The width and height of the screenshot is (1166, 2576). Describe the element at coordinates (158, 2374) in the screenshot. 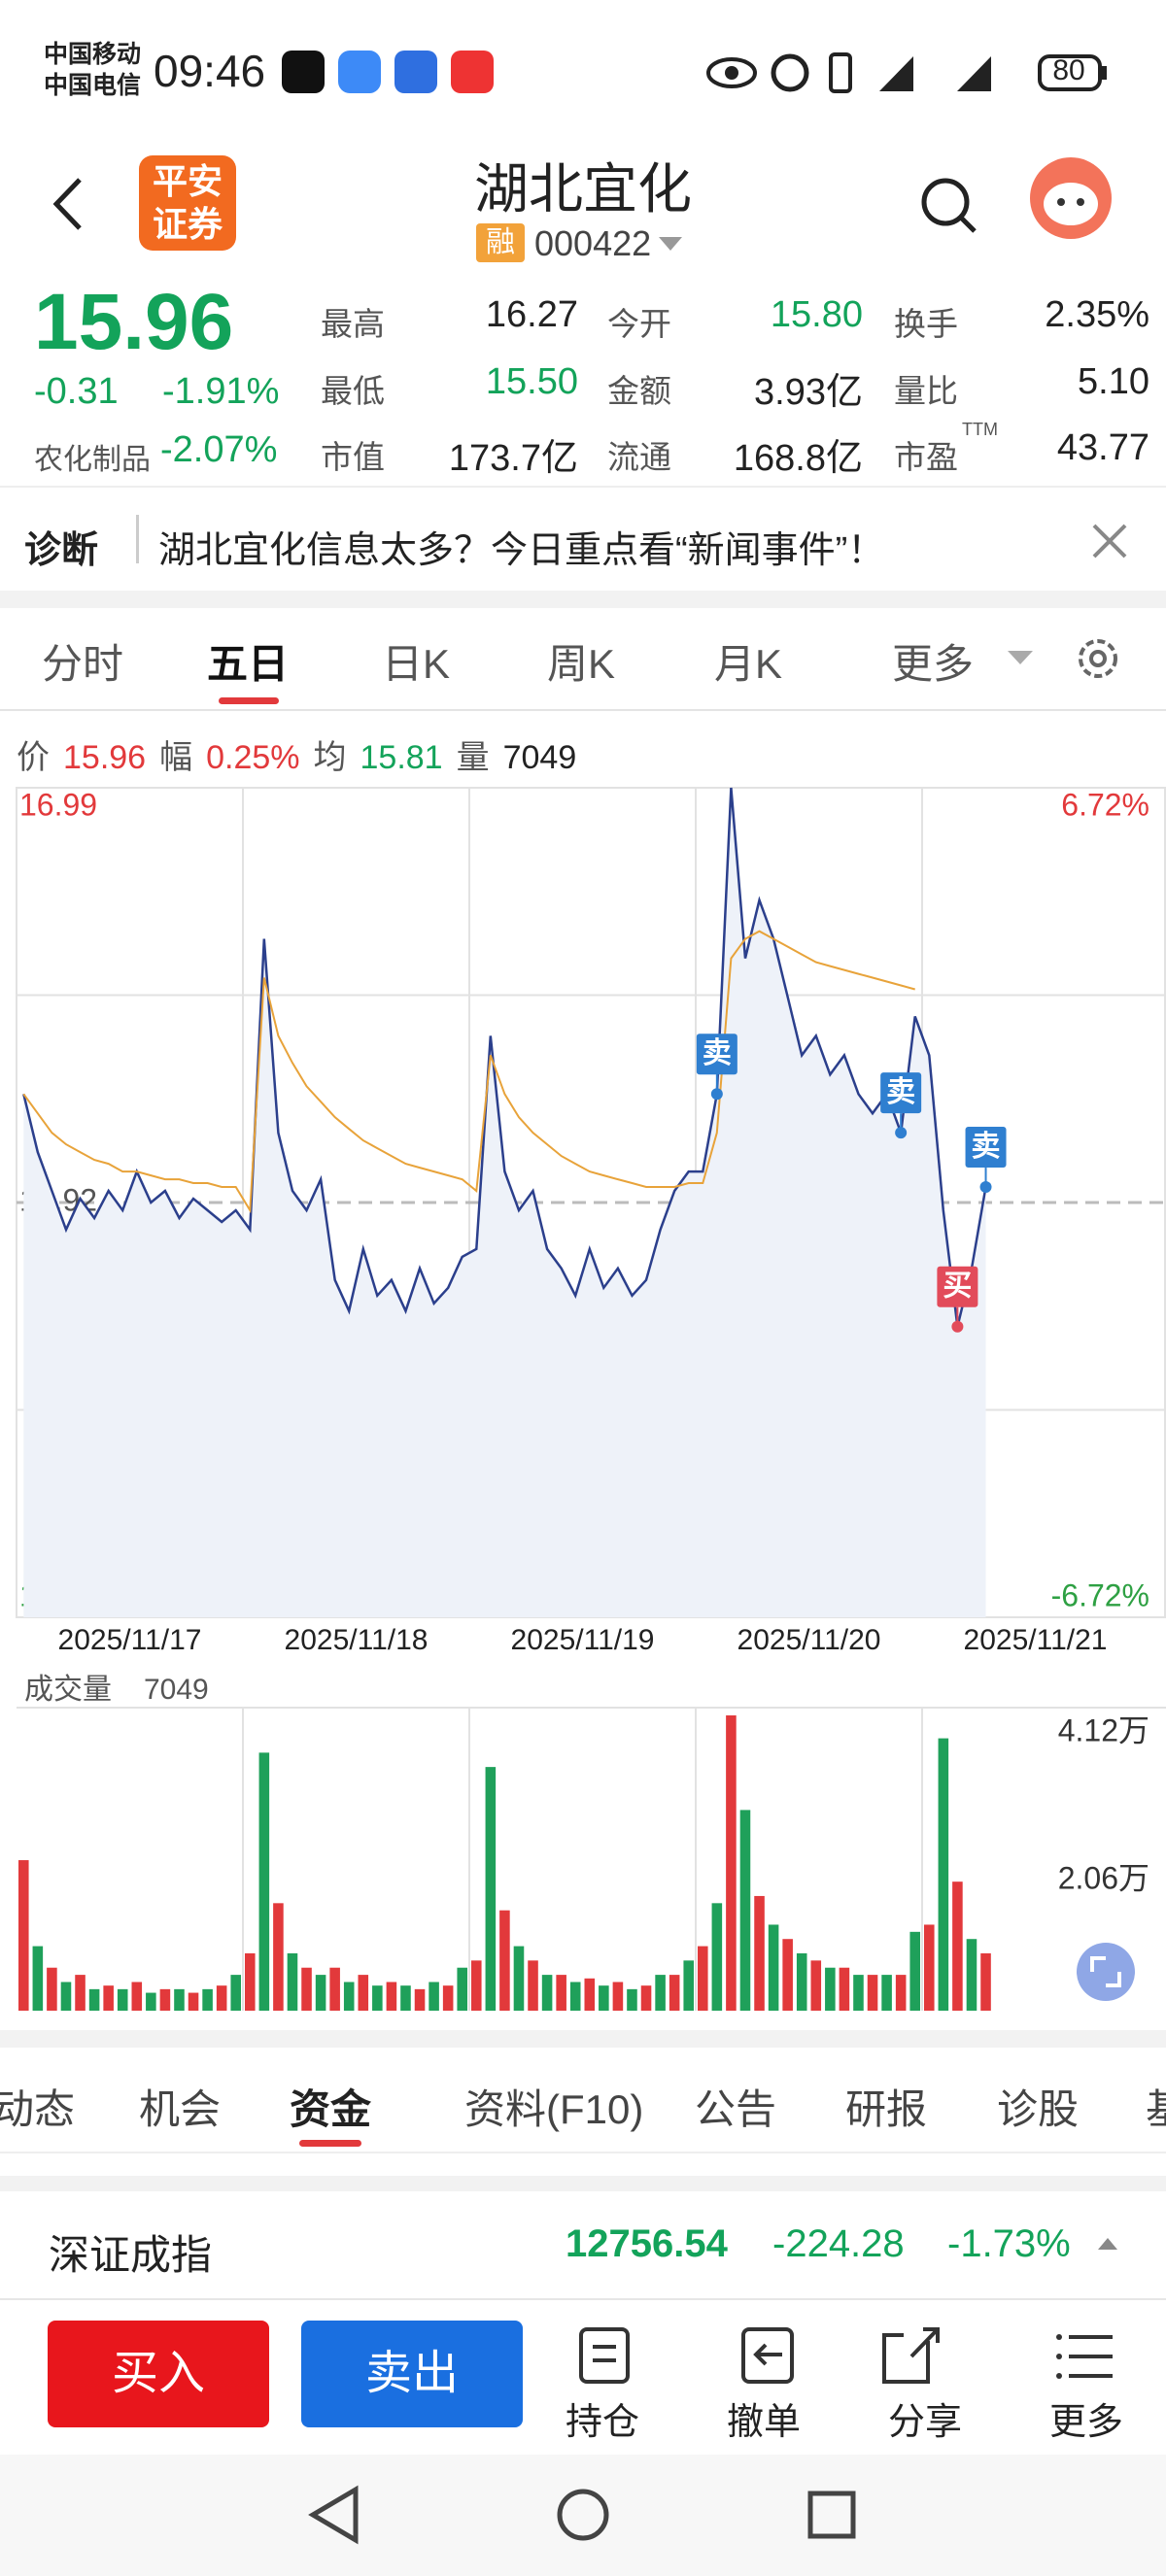

I see `buy-button: 买入` at that location.